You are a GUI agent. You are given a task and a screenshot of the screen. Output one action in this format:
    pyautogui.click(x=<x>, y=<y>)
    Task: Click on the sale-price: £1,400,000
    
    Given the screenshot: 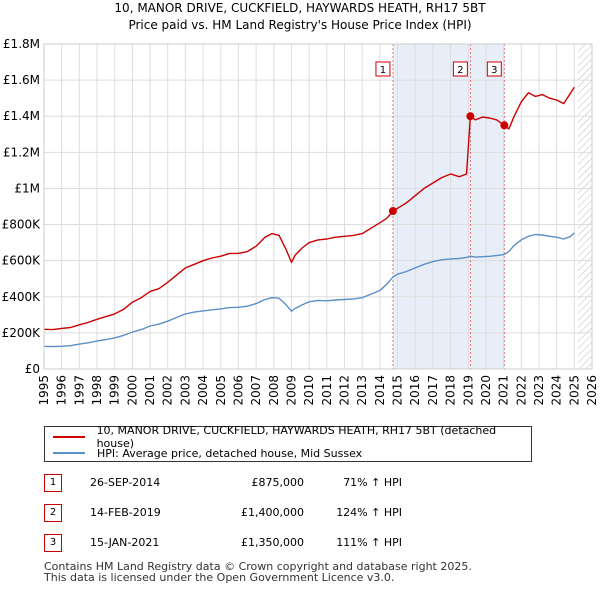 What is the action you would take?
    pyautogui.click(x=272, y=512)
    